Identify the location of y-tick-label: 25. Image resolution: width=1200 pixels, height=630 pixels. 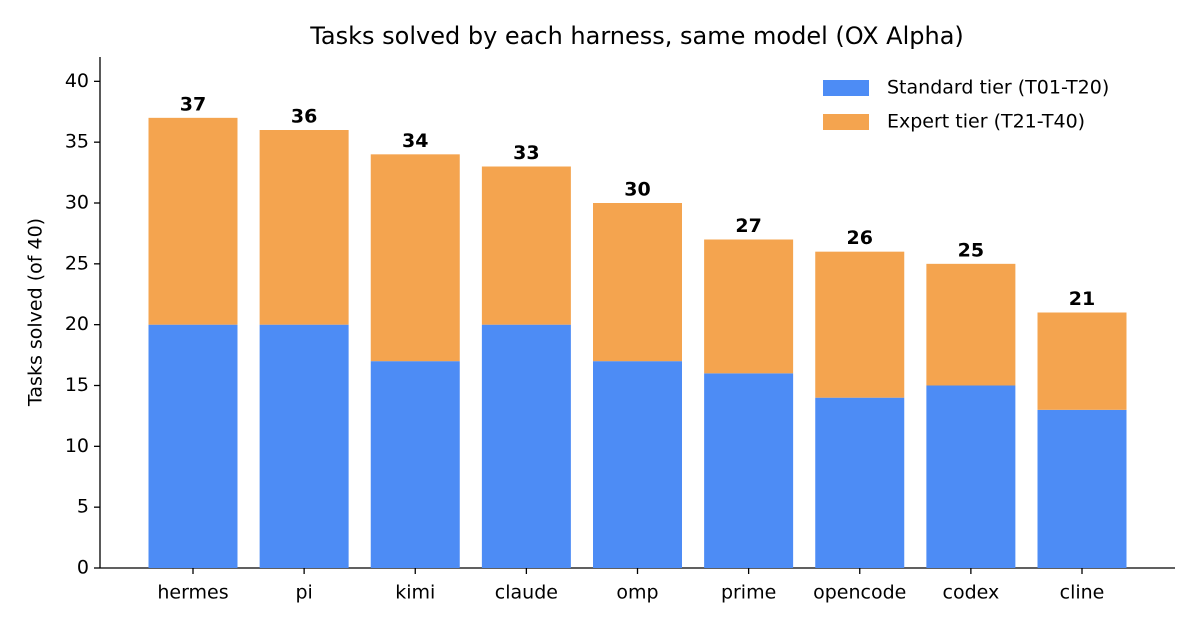
(77, 263).